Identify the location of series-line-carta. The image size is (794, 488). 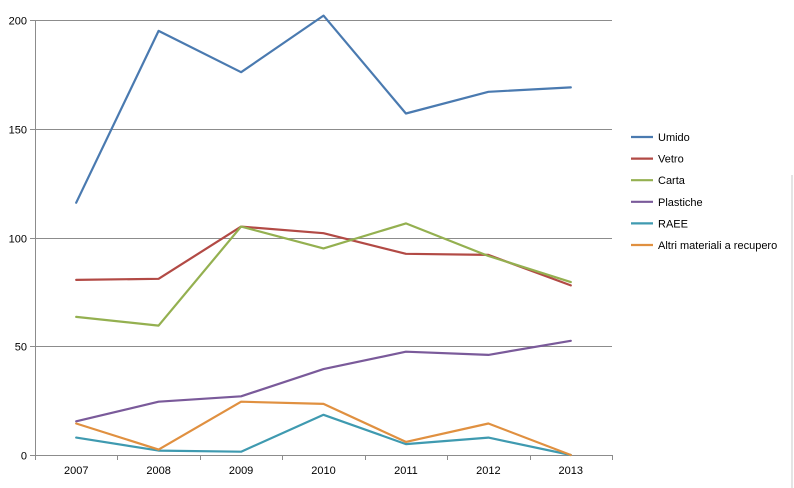
(323, 274).